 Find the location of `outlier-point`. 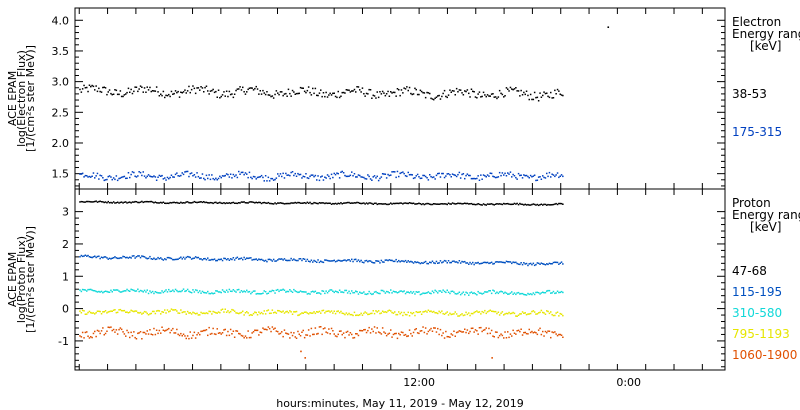

outlier-point is located at coordinates (608, 27).